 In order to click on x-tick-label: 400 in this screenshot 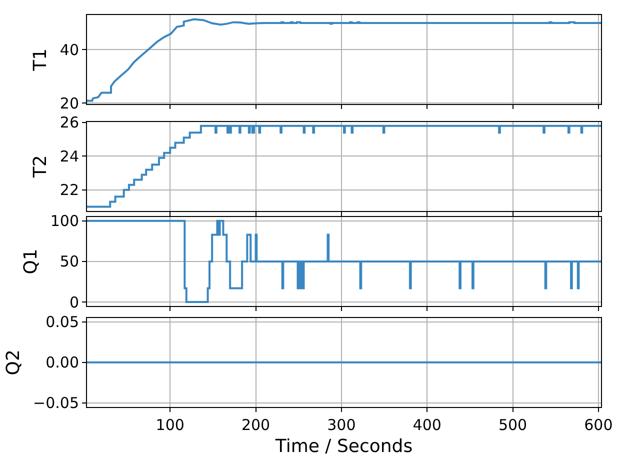, I will do `click(427, 425)`.